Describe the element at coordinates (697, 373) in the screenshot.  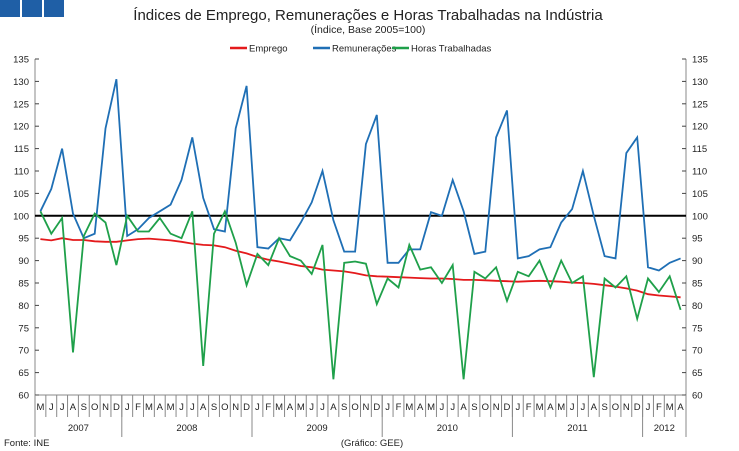
I see `y-tick-label-right: 65` at that location.